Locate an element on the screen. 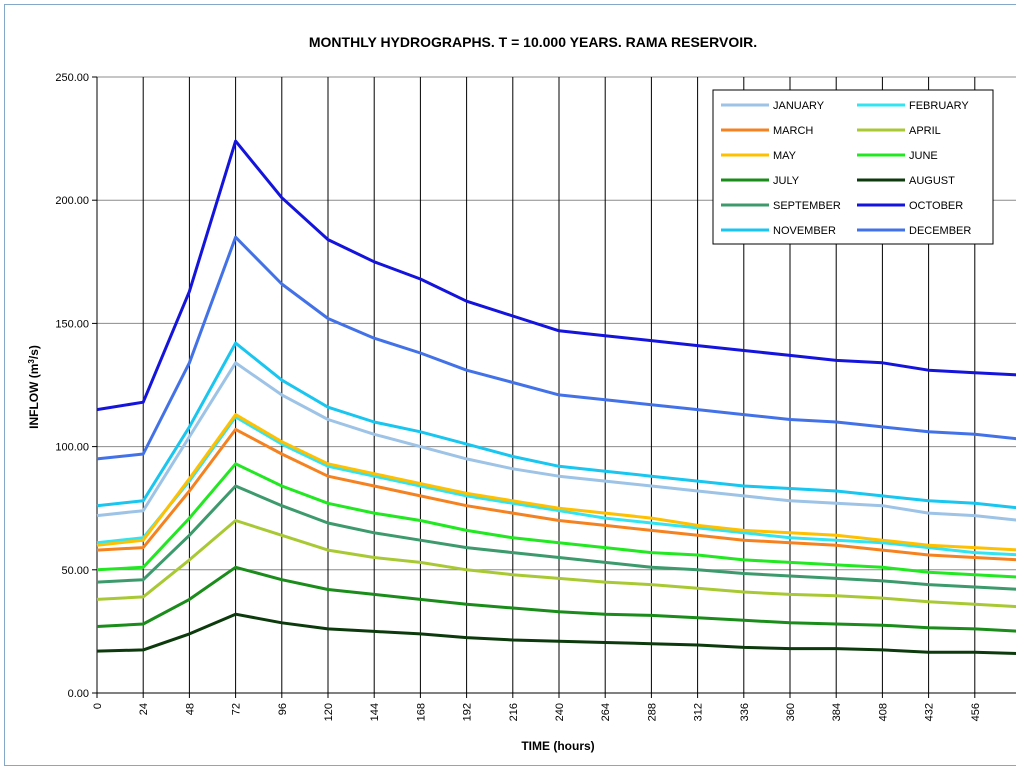  x-tick-label: 216 is located at coordinates (514, 712).